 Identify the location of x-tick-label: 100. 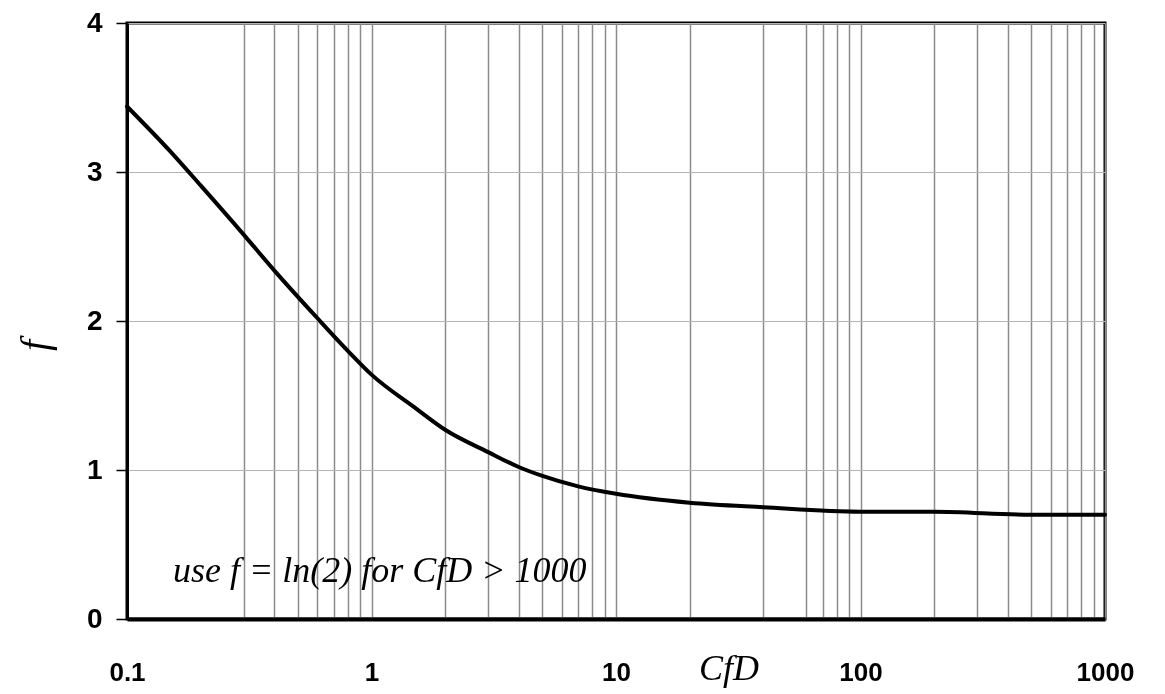
(861, 671).